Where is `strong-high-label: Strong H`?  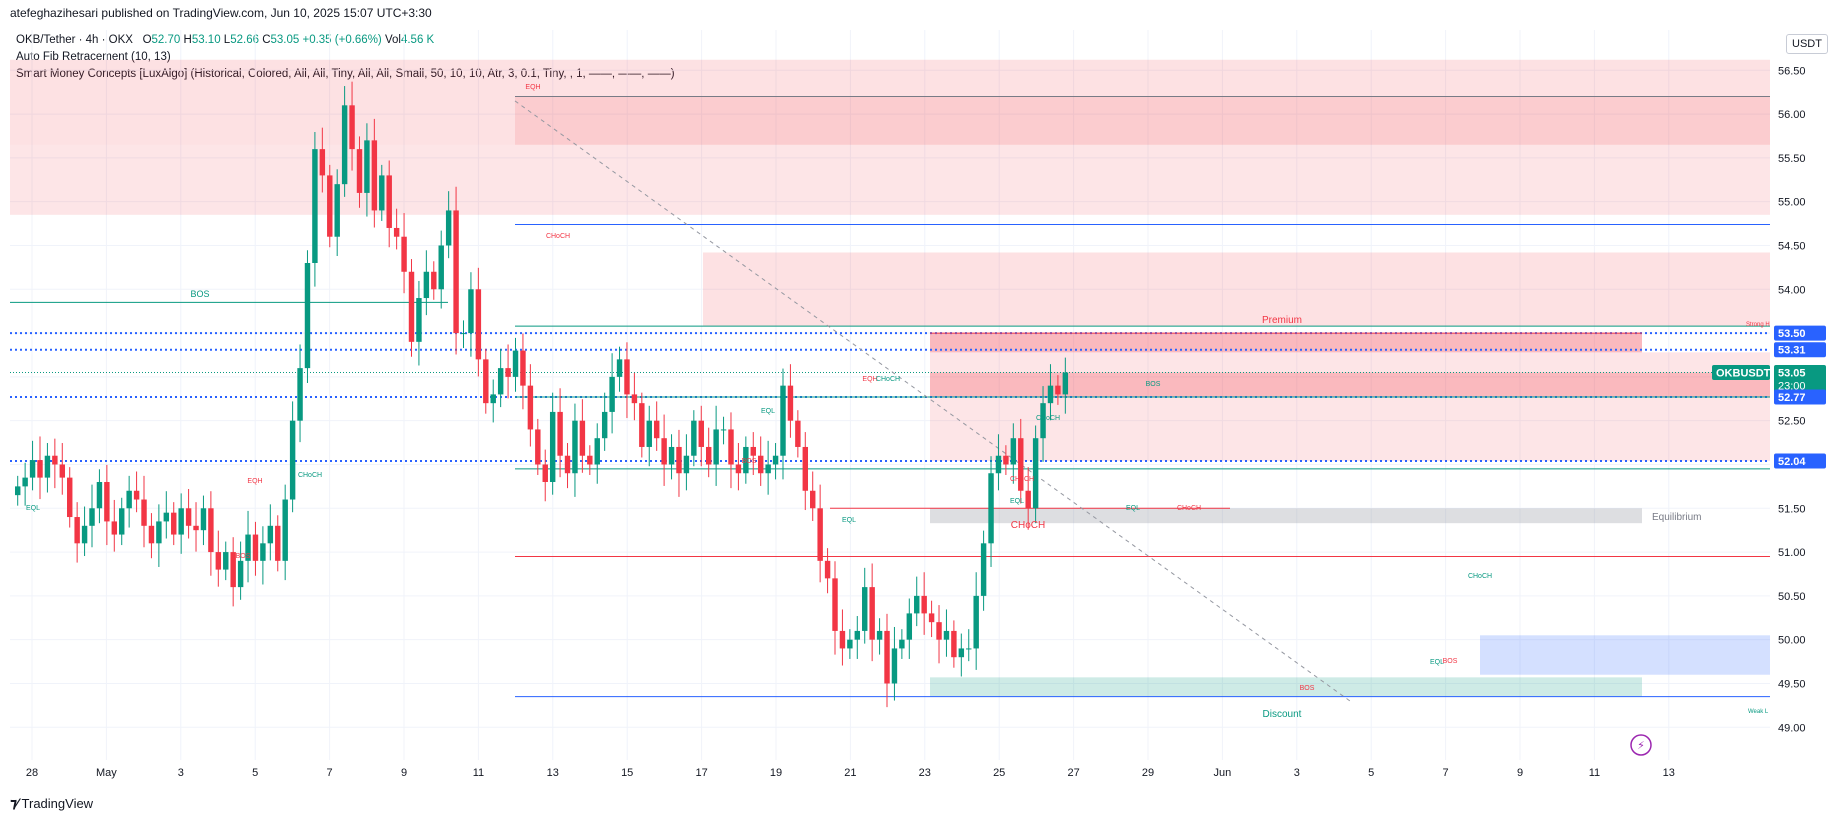 strong-high-label: Strong H is located at coordinates (1758, 325).